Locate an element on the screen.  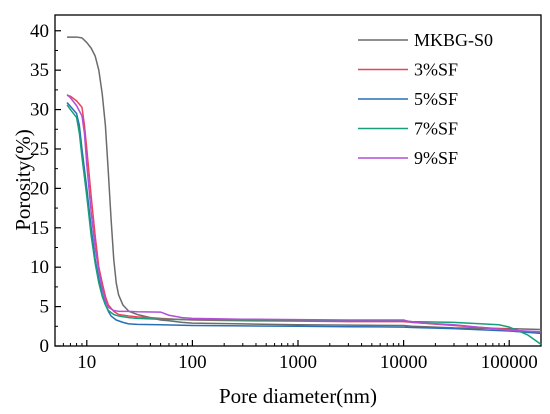
legend-label: 5%SF is located at coordinates (436, 99).